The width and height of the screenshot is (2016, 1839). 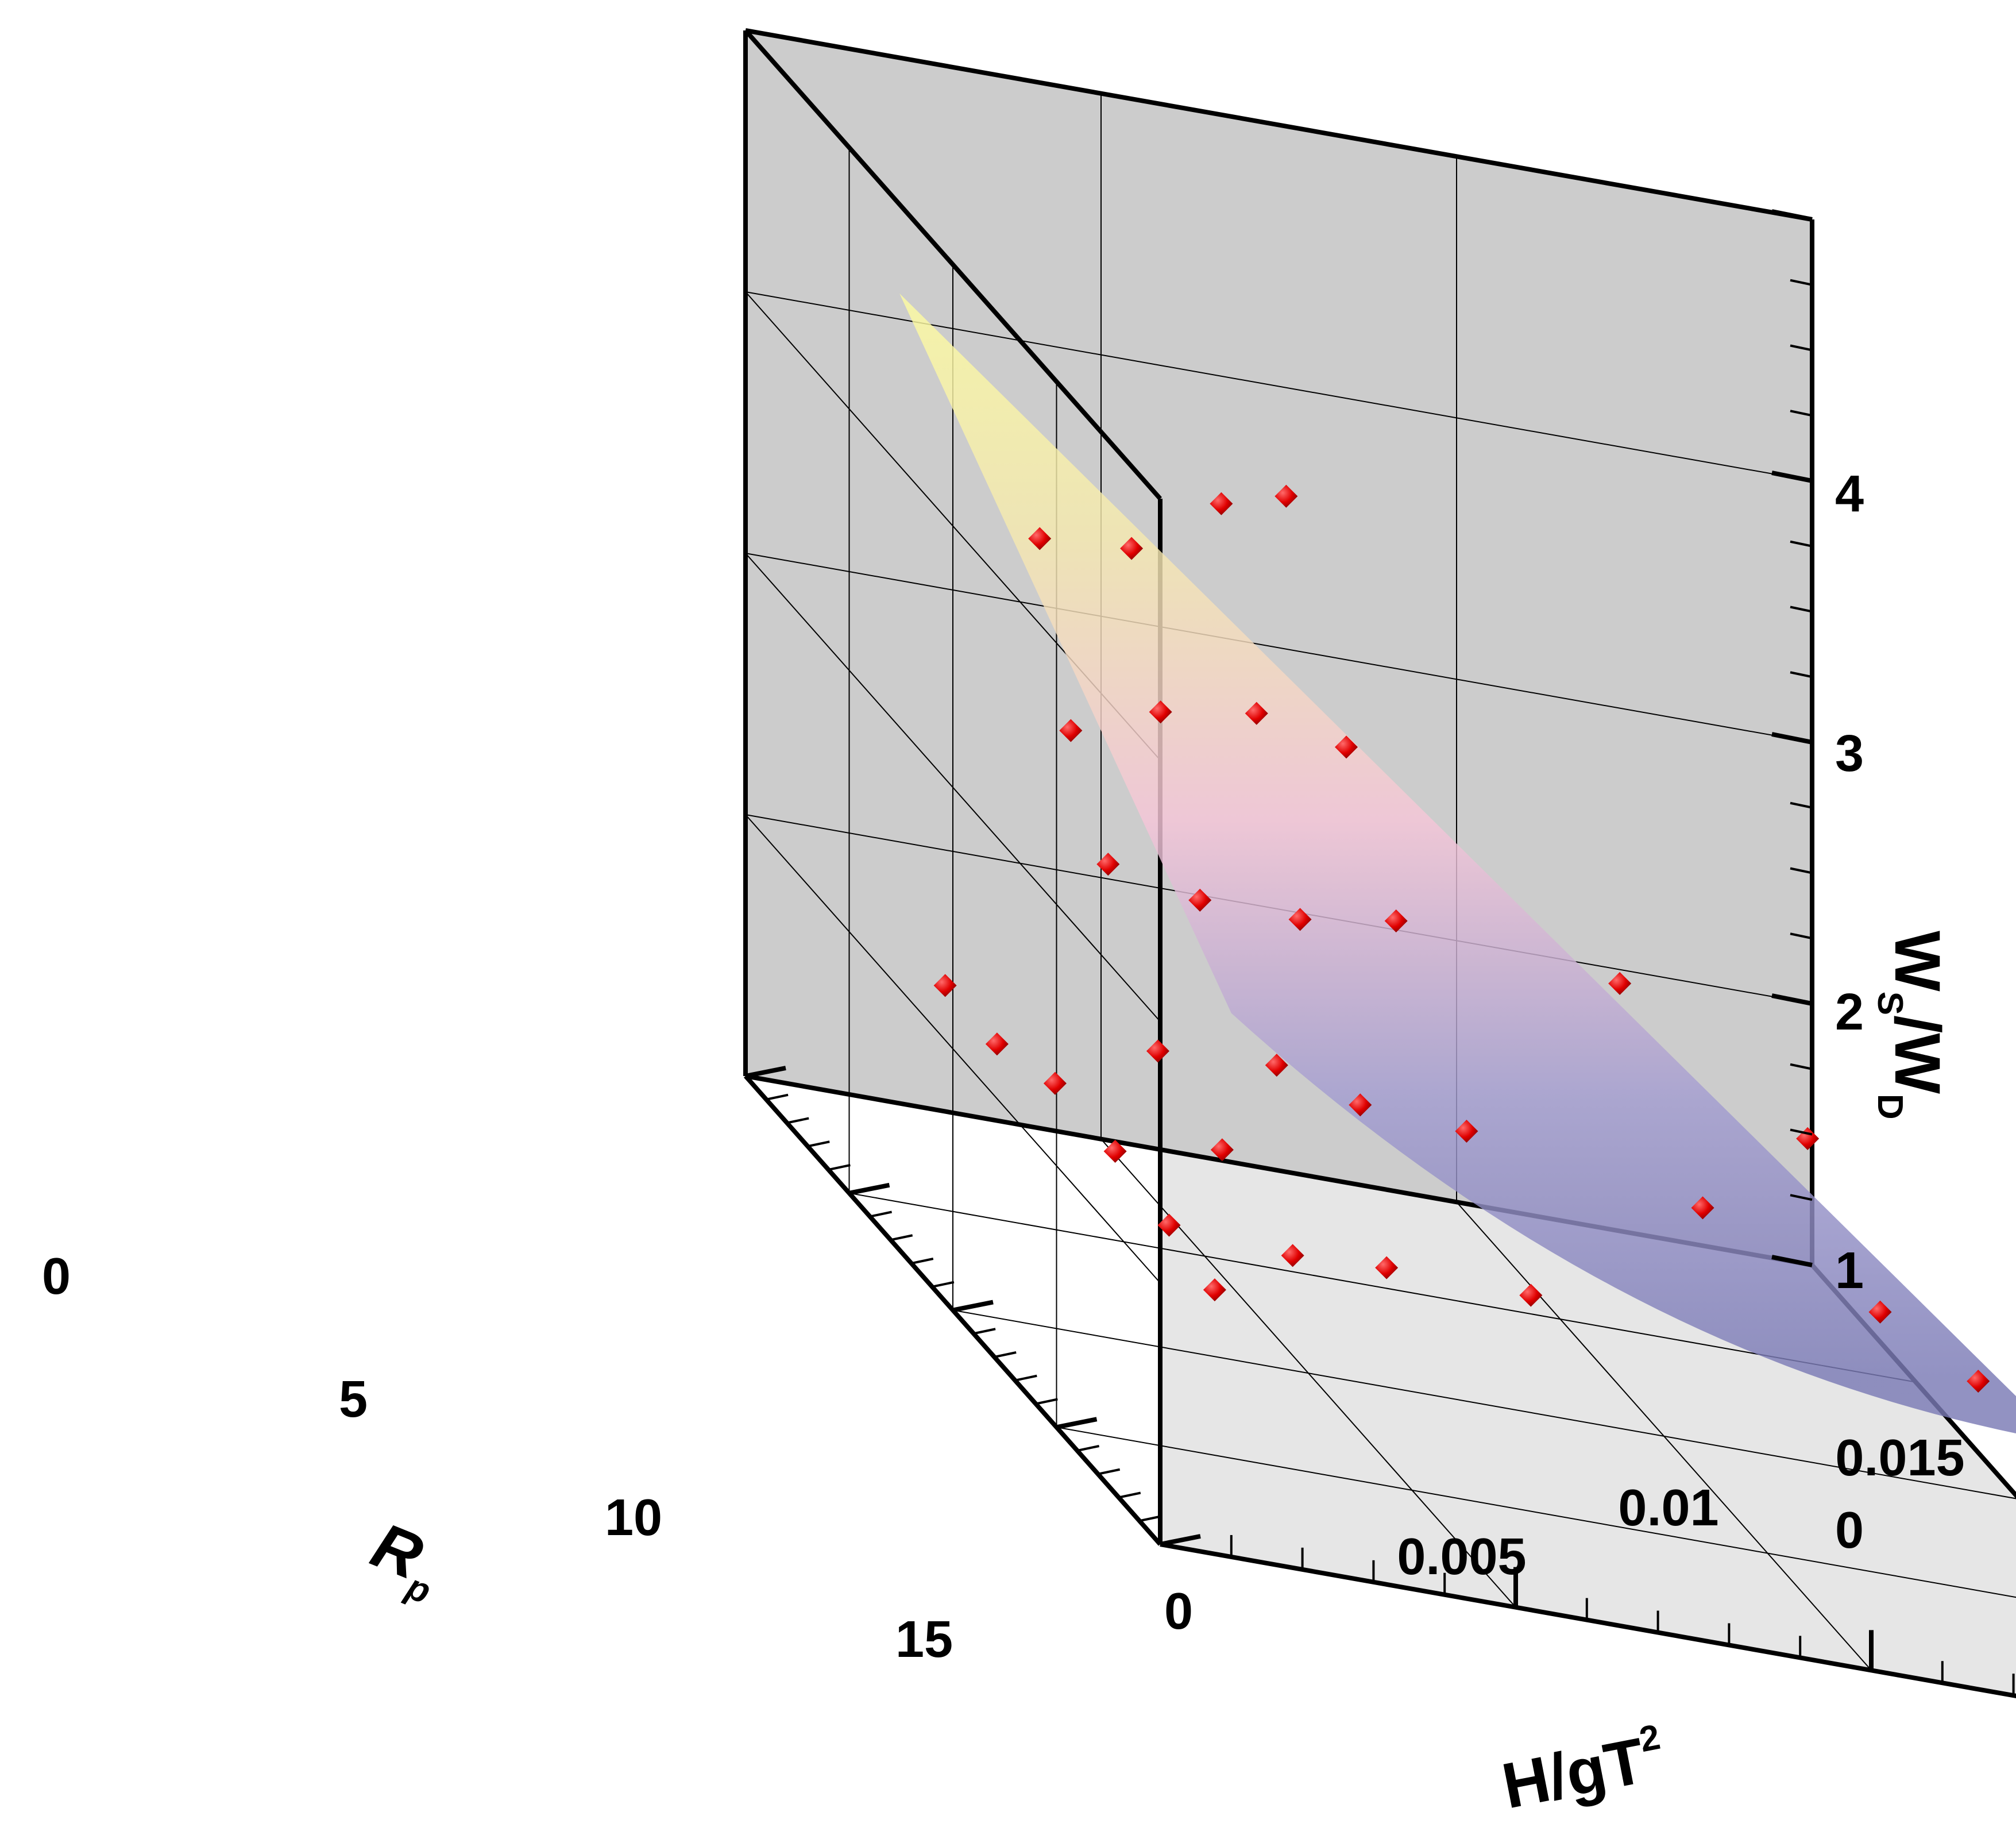 I want to click on y-axis-title: Rp, so click(x=405, y=1560).